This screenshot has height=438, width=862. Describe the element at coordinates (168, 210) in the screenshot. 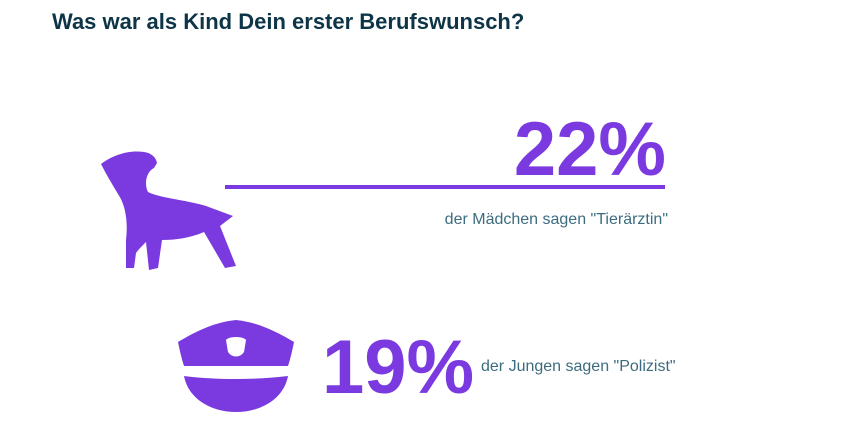

I see `dog-icon` at that location.